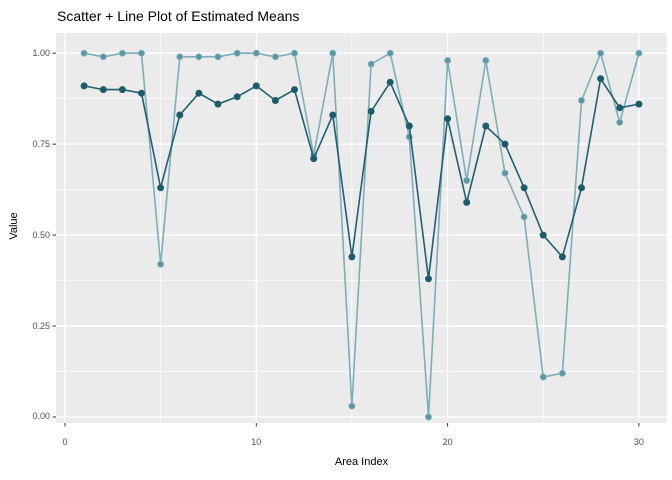 The image size is (672, 480). Describe the element at coordinates (41, 52) in the screenshot. I see `y-tick-label: 1.00` at that location.